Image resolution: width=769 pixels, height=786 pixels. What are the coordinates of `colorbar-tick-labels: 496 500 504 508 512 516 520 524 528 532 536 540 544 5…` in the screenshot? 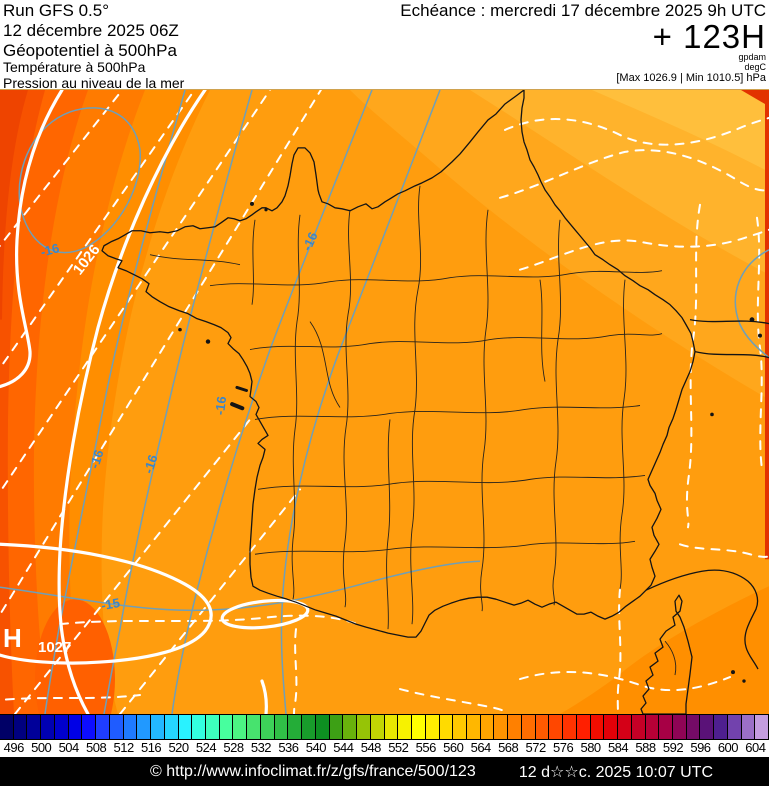 It's located at (384, 748).